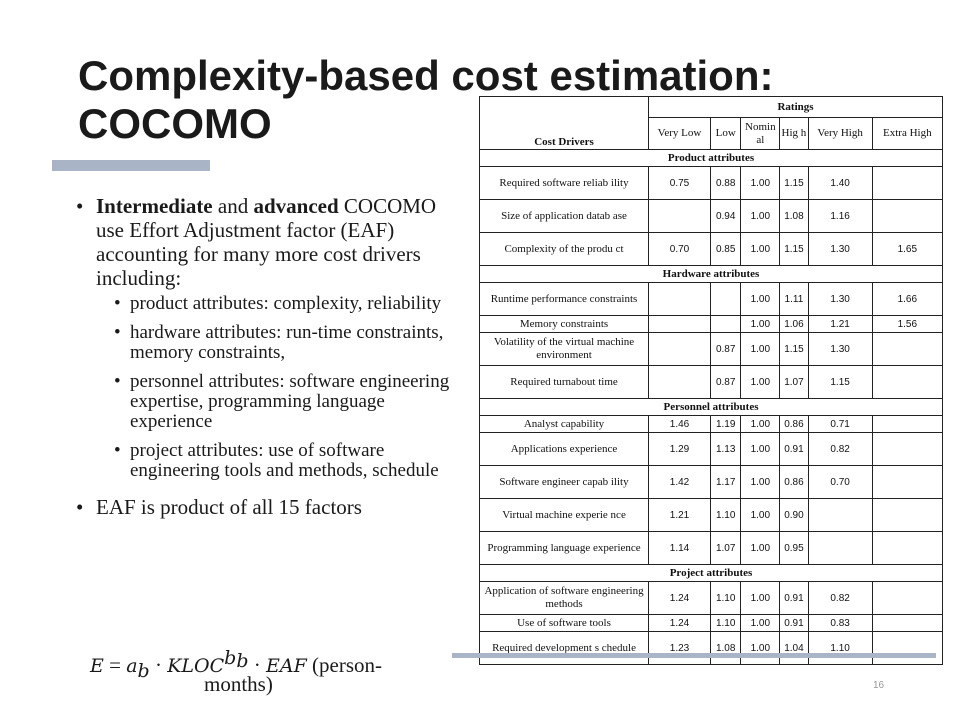 The width and height of the screenshot is (960, 720). What do you see at coordinates (794, 482) in the screenshot?
I see `rating-value: 0.86` at bounding box center [794, 482].